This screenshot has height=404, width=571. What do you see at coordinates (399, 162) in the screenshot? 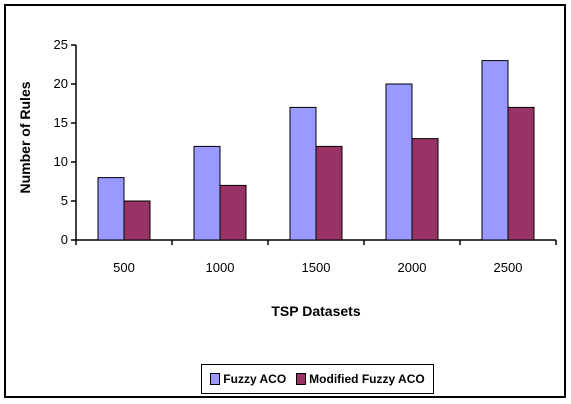
I see `bar-fuzzy-aco-2000` at bounding box center [399, 162].